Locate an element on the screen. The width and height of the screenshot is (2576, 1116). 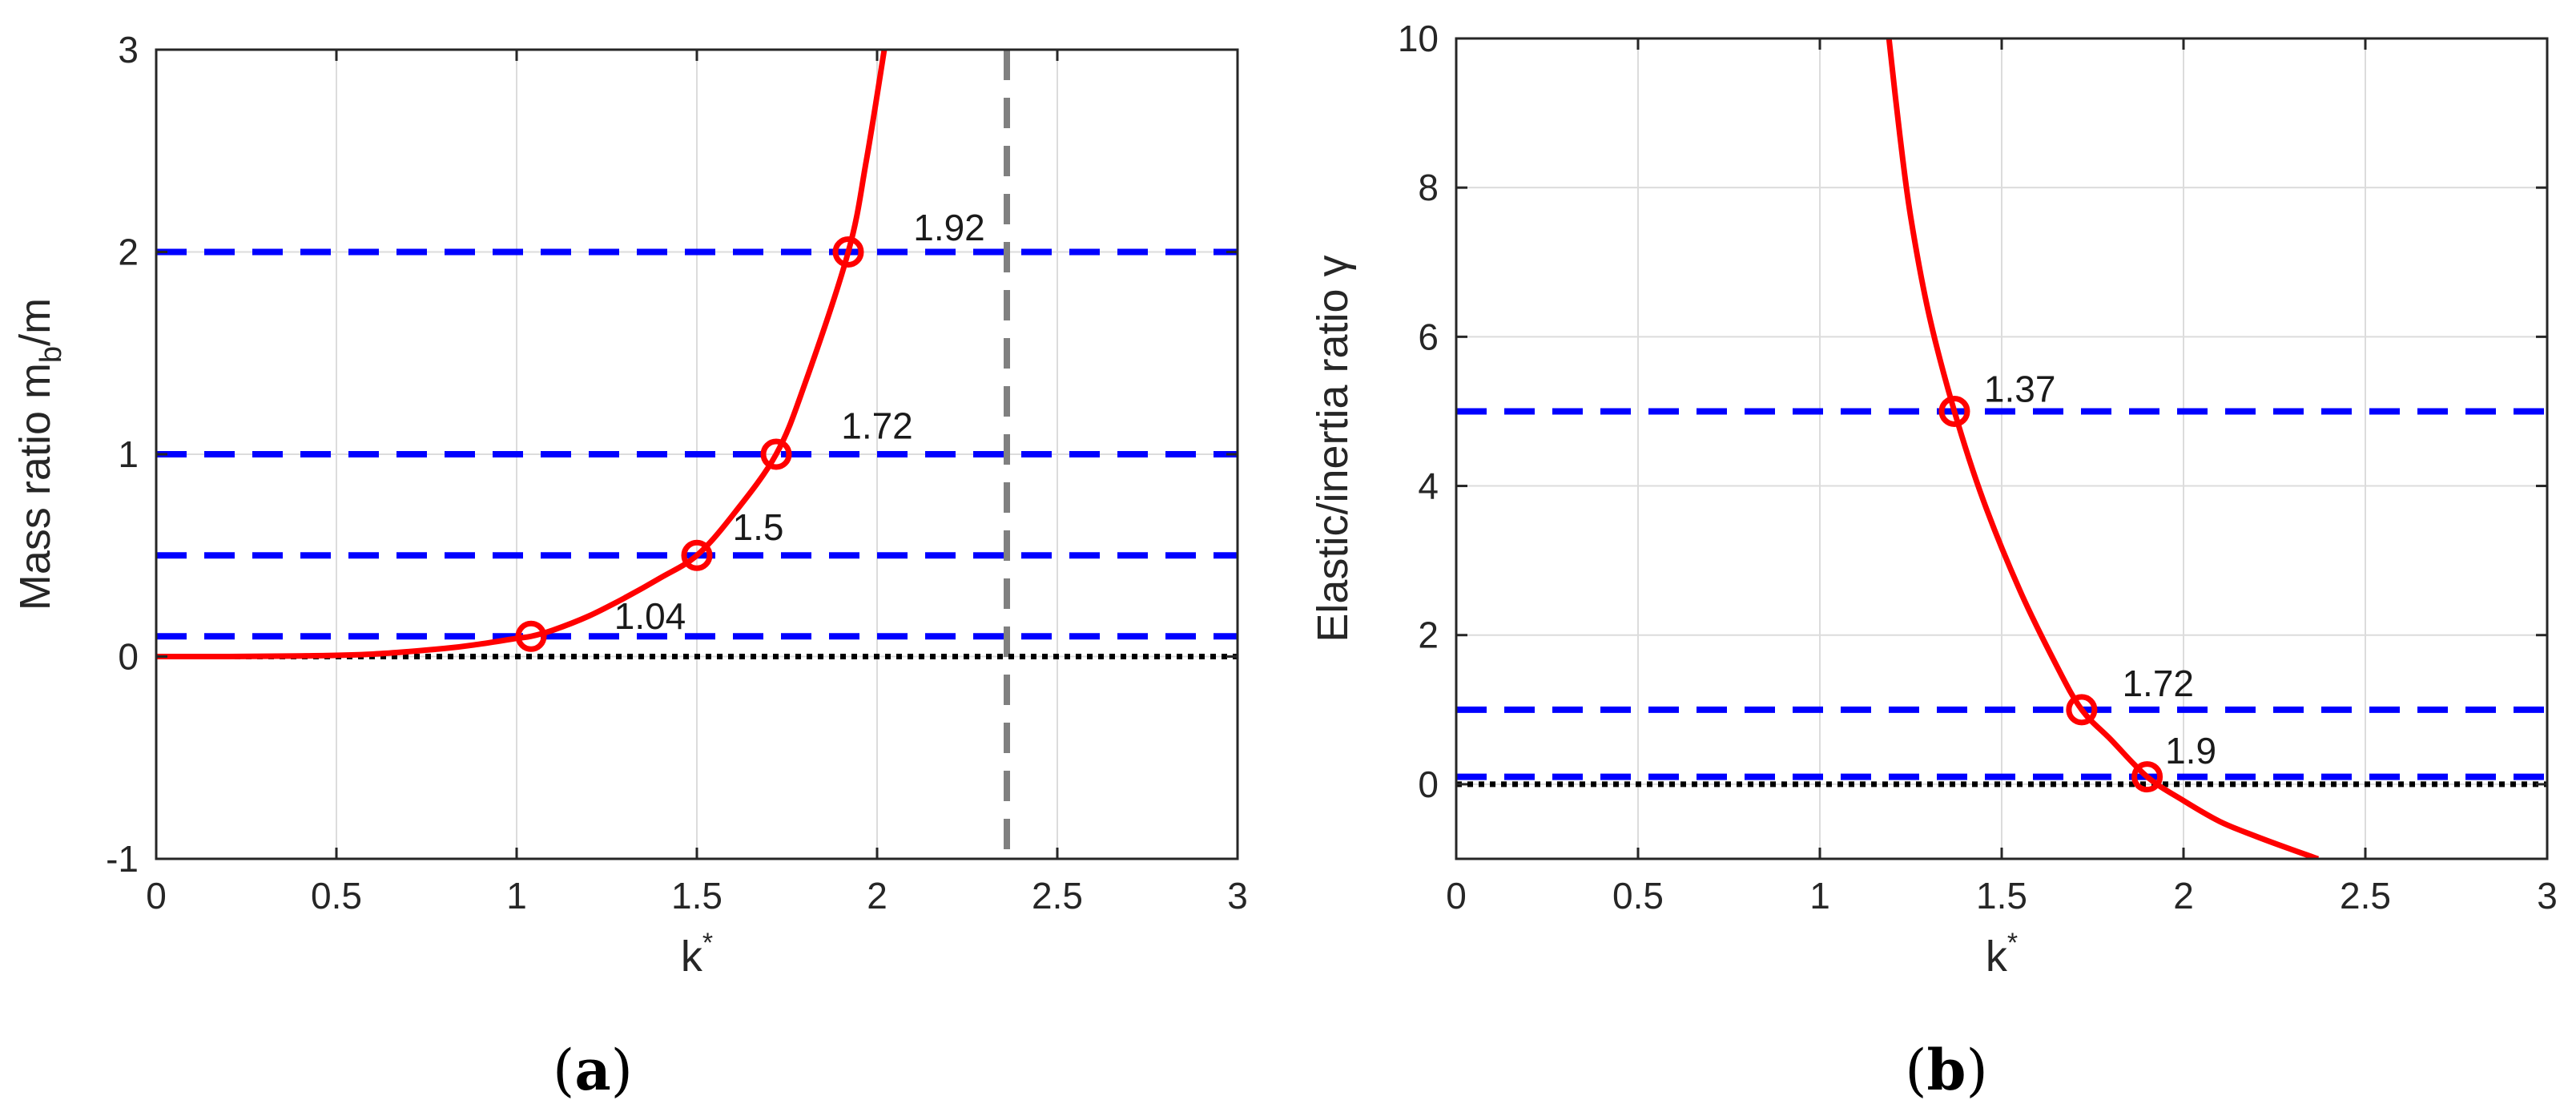
y-axis-label: Elastic/inertia ratio γ is located at coordinates (1333, 448).